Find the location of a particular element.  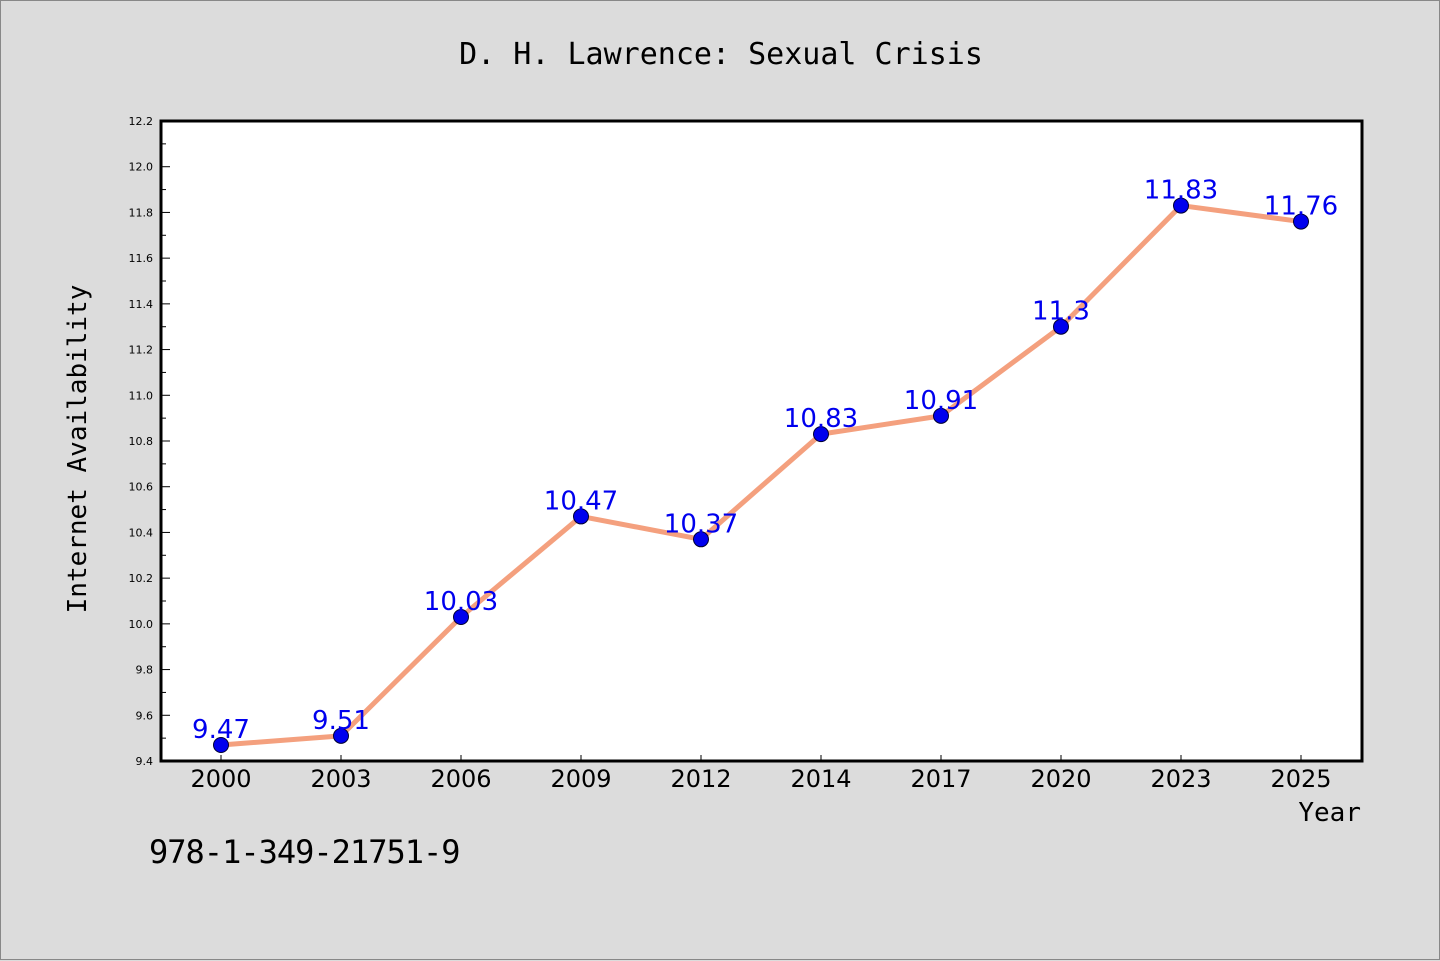

y-tick-label: 11.4 is located at coordinates (141, 304).